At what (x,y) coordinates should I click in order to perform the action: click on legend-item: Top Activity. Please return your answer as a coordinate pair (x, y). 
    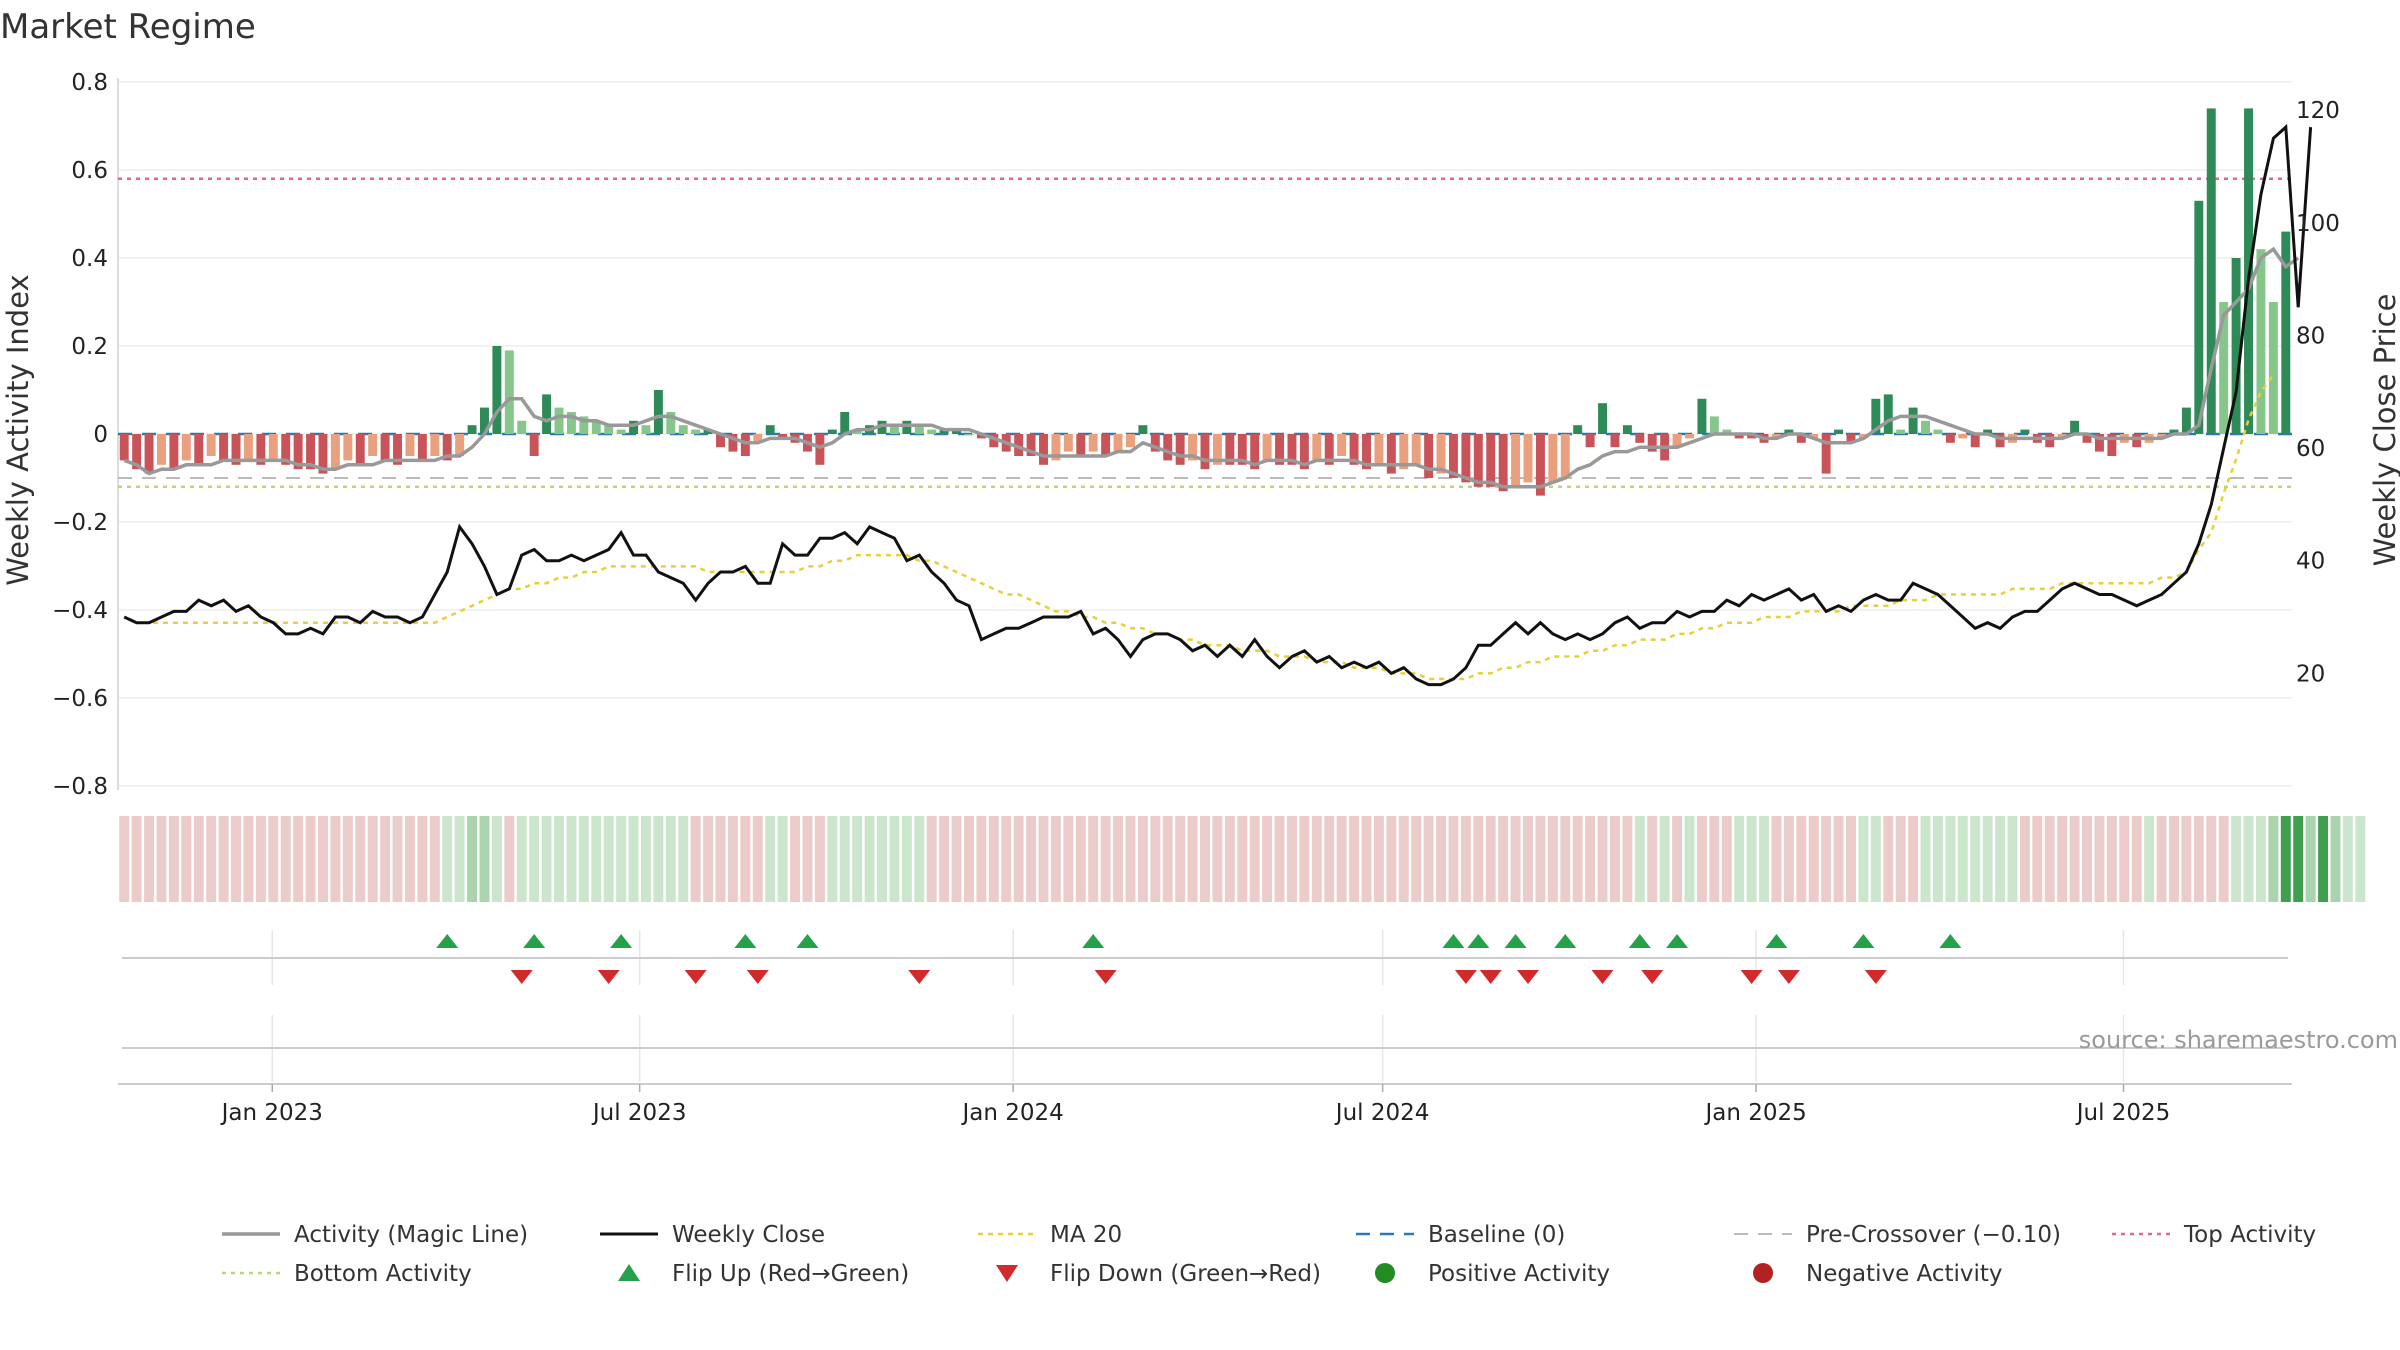
    Looking at the image, I should click on (2214, 1235).